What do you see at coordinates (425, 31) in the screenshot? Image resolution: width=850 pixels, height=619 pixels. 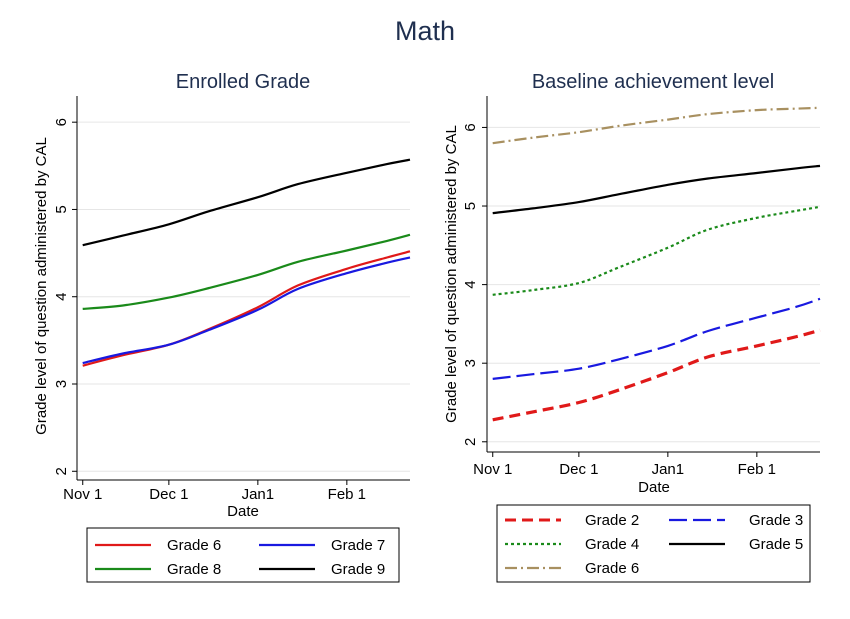 I see `figure-title: Math` at bounding box center [425, 31].